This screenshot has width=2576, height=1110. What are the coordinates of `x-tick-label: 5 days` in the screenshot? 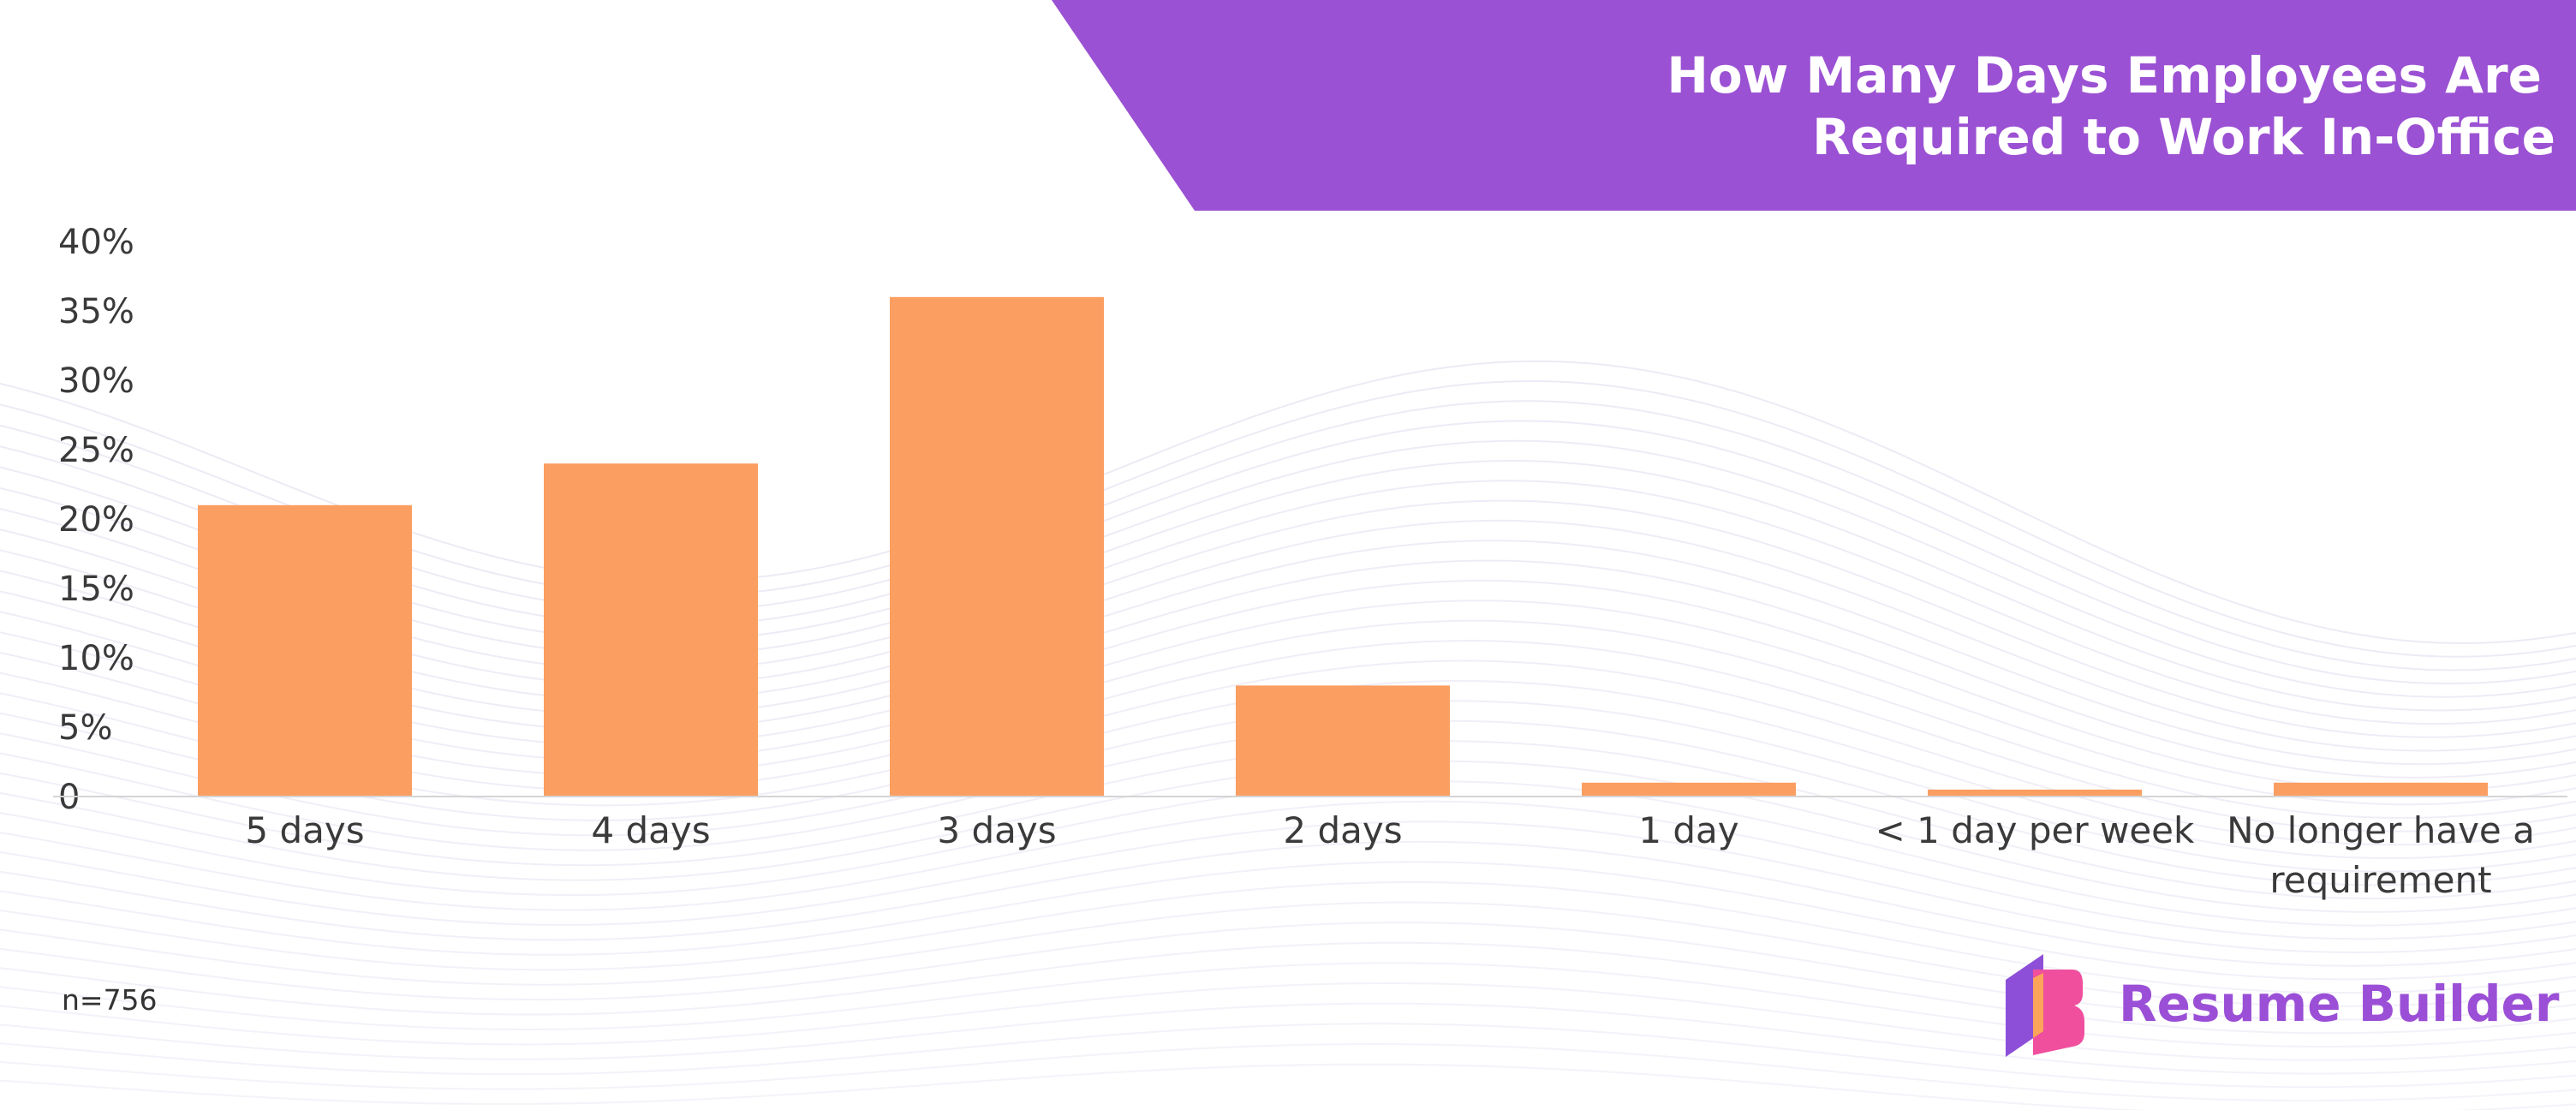 It's located at (304, 830).